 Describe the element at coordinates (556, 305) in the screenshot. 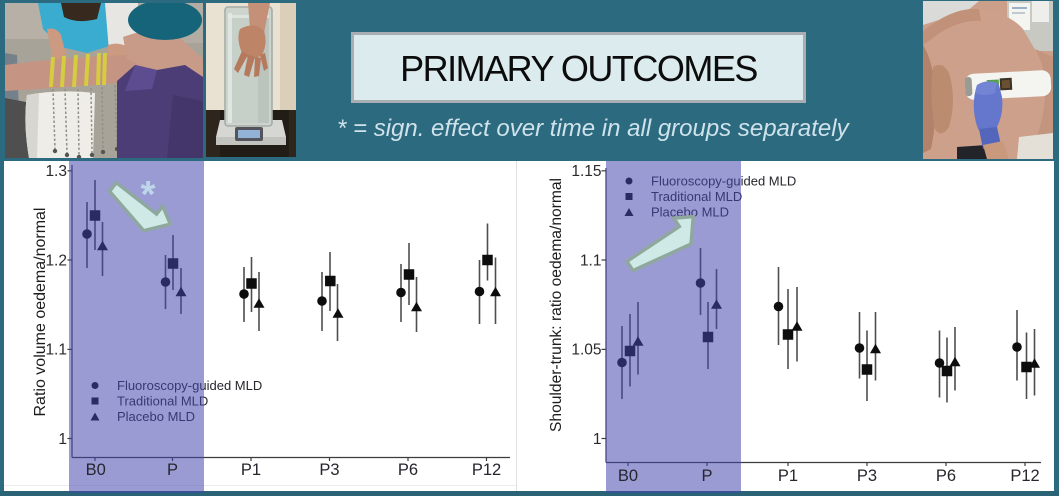

I see `svg-text:Shoulder-trunk: ratio oedema/n: Shoulder-trunk: ratio oedema/normal` at that location.